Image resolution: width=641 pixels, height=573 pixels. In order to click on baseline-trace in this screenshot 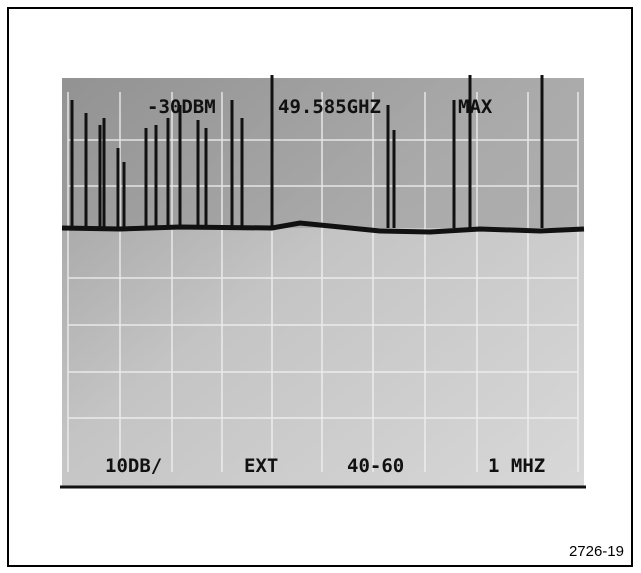, I will do `click(323, 227)`.